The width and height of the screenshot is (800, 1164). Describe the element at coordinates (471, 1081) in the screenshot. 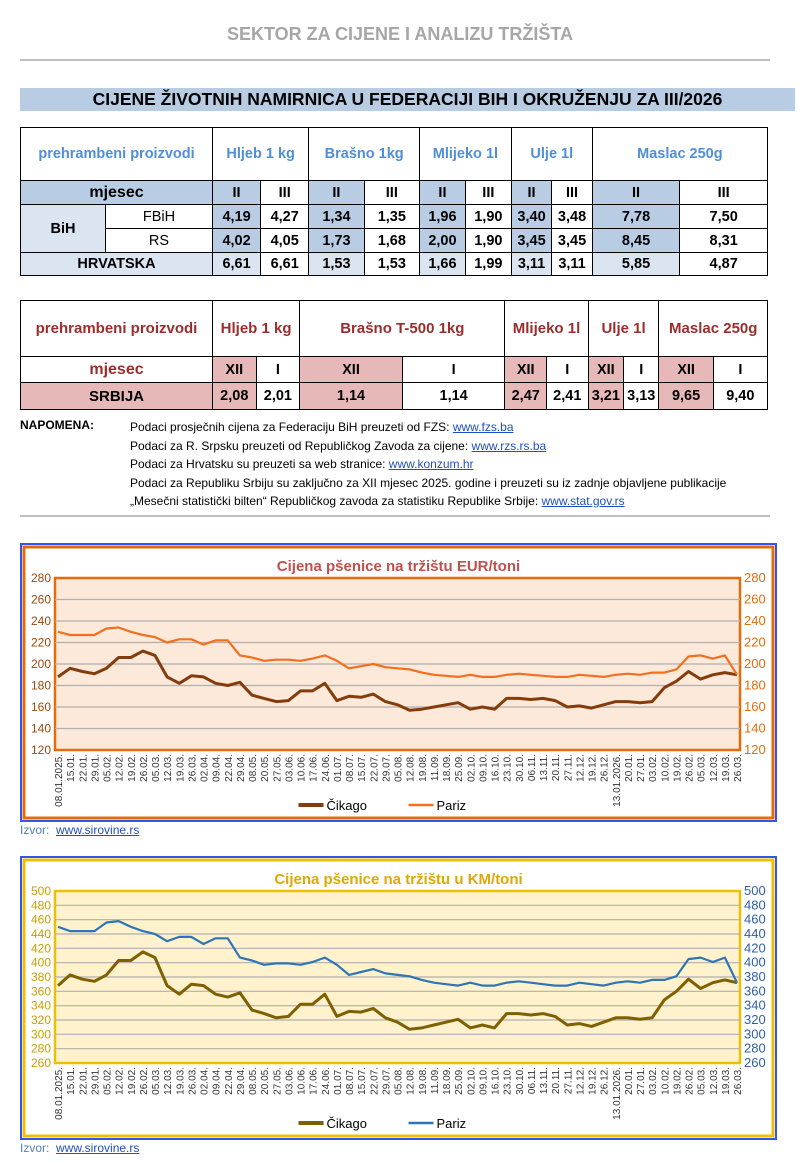

I see `x-tick-label: 02.10.` at that location.